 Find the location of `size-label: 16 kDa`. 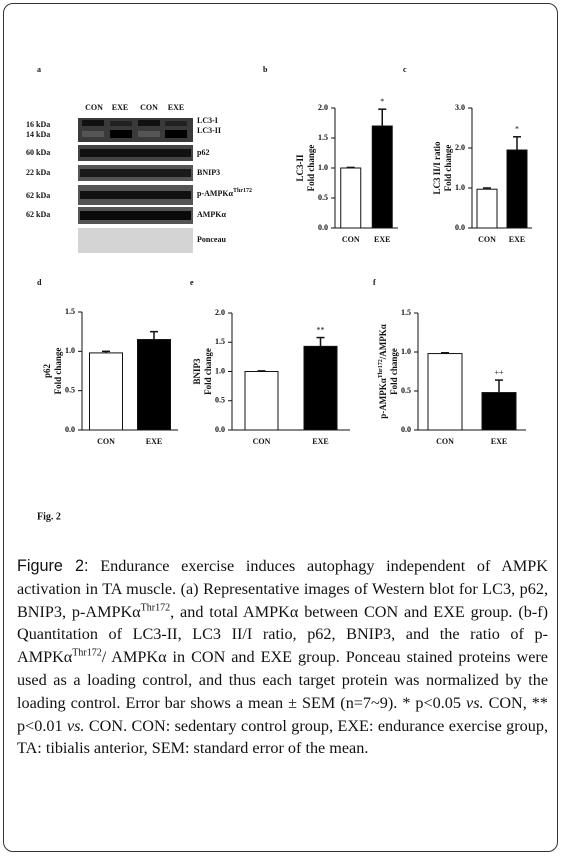

size-label: 16 kDa is located at coordinates (38, 124).